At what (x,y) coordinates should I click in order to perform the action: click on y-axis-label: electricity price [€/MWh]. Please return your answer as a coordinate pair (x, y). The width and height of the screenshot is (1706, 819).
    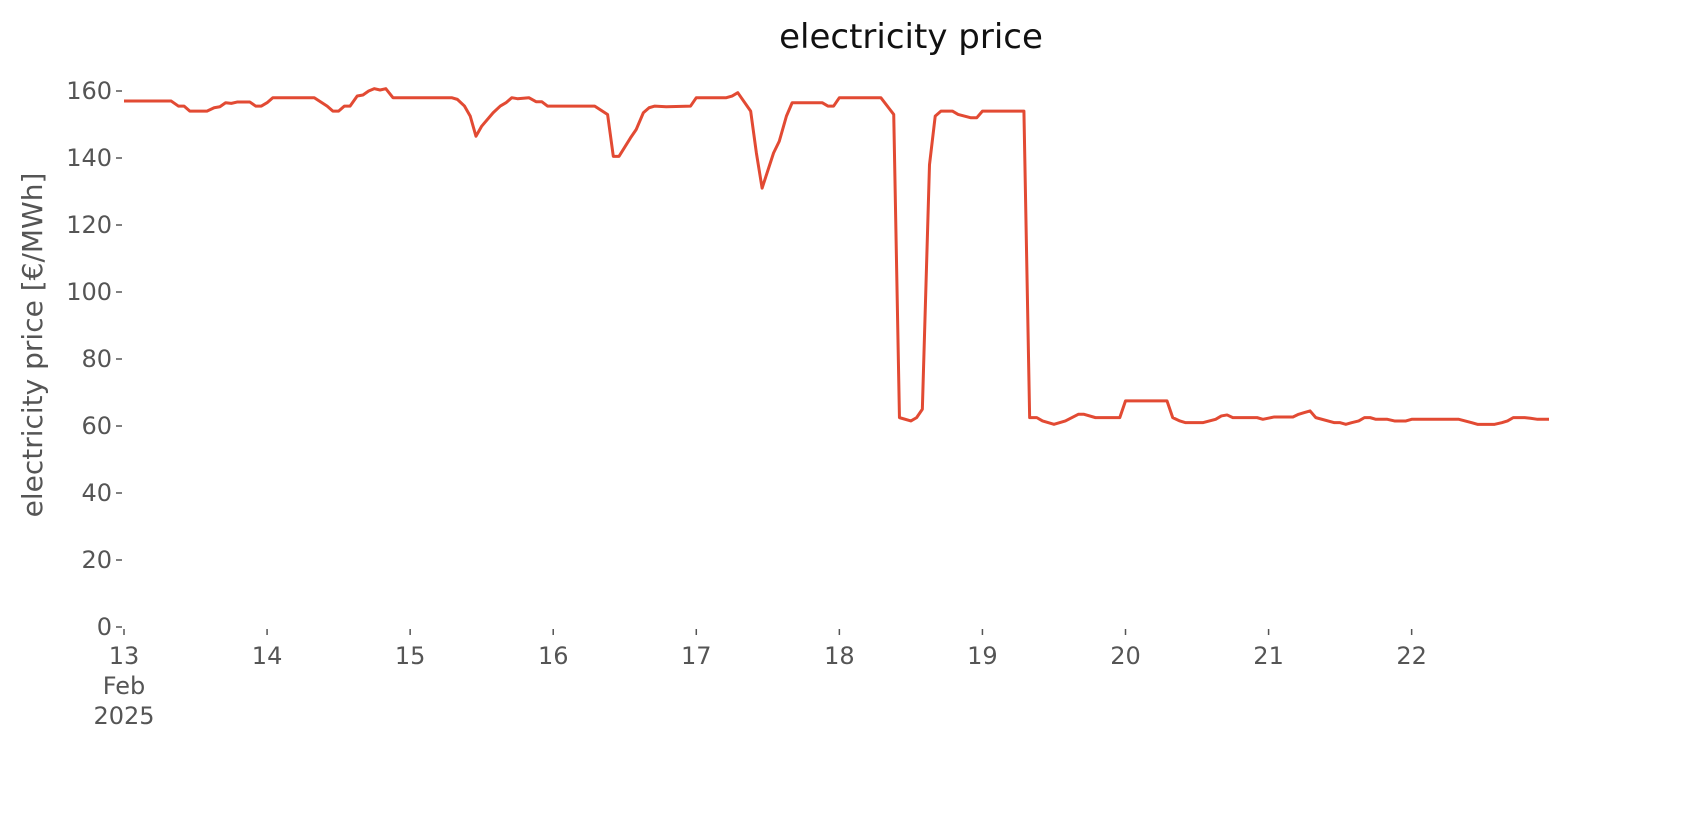
    Looking at the image, I should click on (32, 345).